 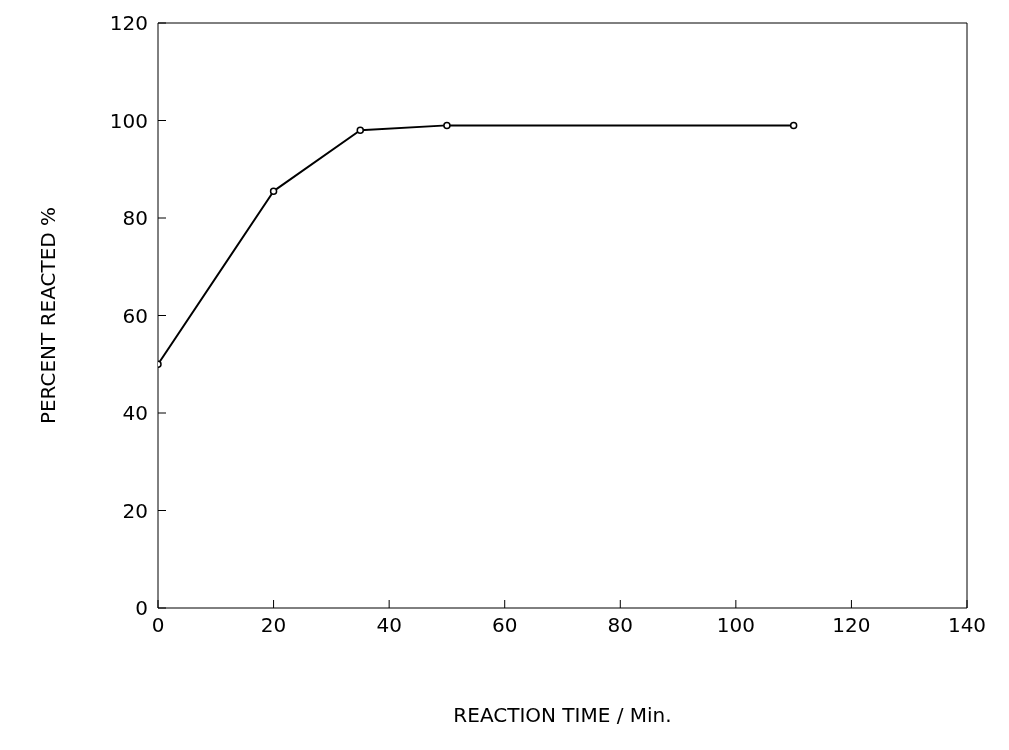 What do you see at coordinates (851, 625) in the screenshot?
I see `x-tick-label: 120` at bounding box center [851, 625].